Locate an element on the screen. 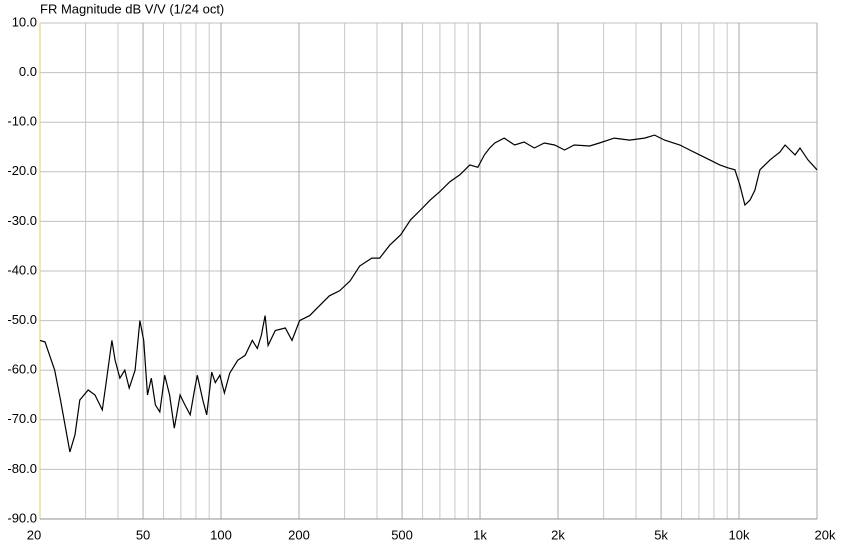 This screenshot has height=547, width=841. y-tick-label: -50.0 is located at coordinates (22, 319).